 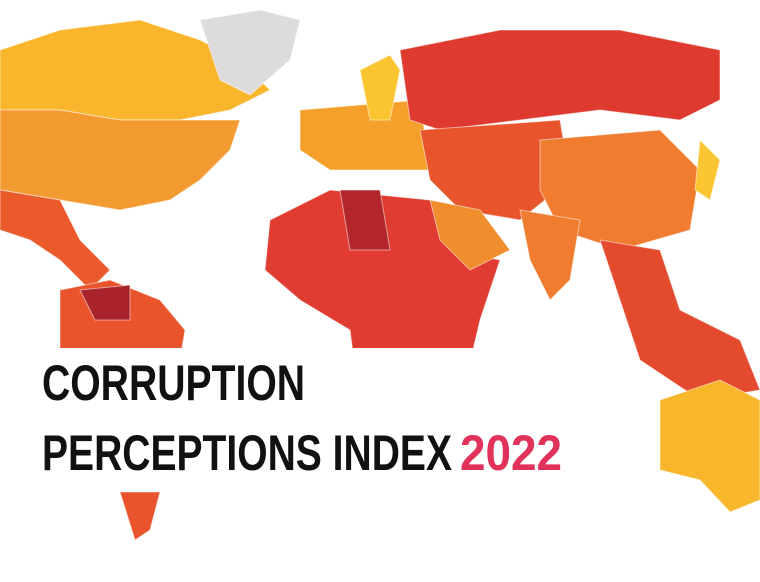 What do you see at coordinates (470, 235) in the screenshot?
I see `arabia` at bounding box center [470, 235].